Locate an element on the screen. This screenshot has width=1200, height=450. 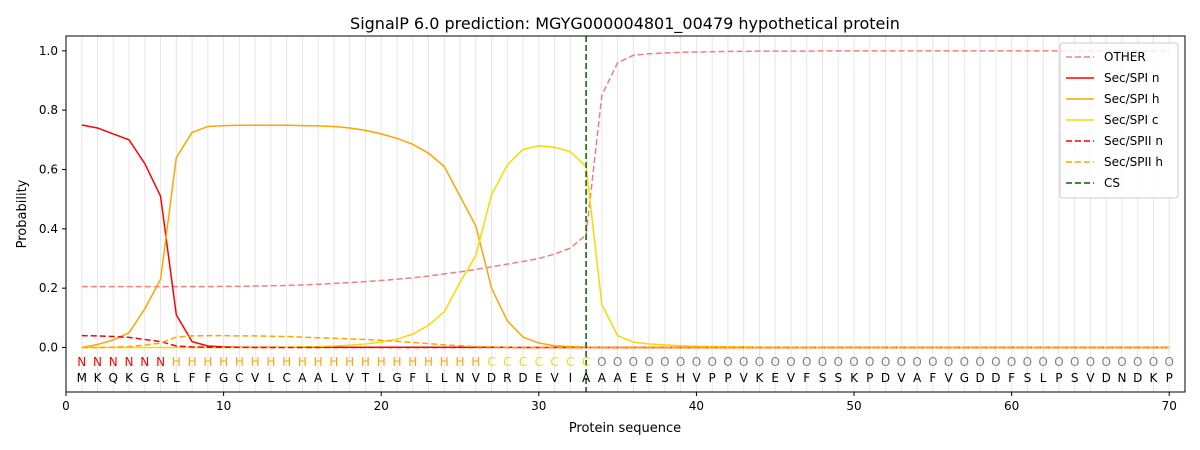
y-tick-label: 1.0 is located at coordinates (48, 51).